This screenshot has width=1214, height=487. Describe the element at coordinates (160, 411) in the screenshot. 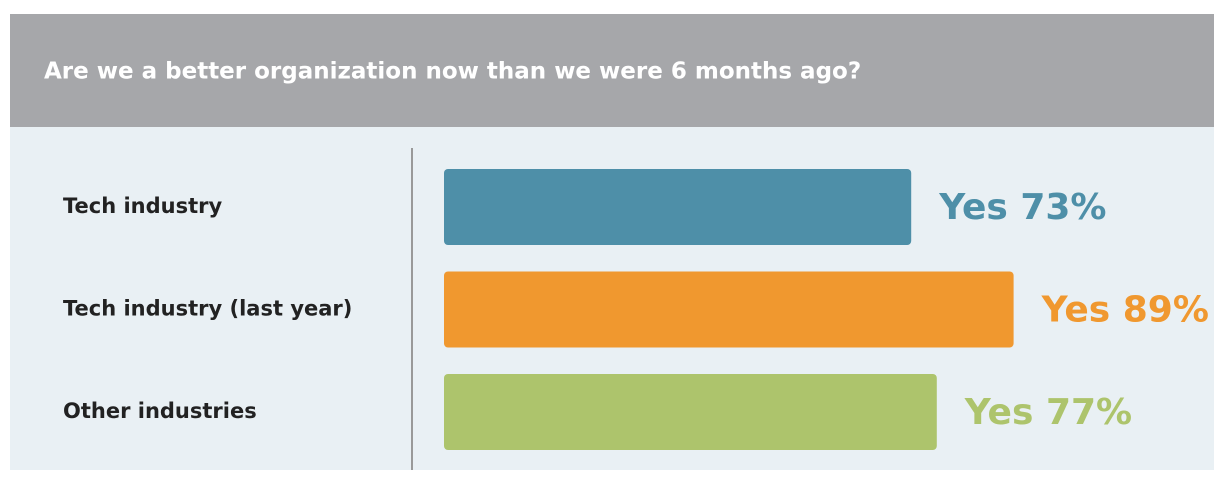

I see `category-label: Other industries` at that location.